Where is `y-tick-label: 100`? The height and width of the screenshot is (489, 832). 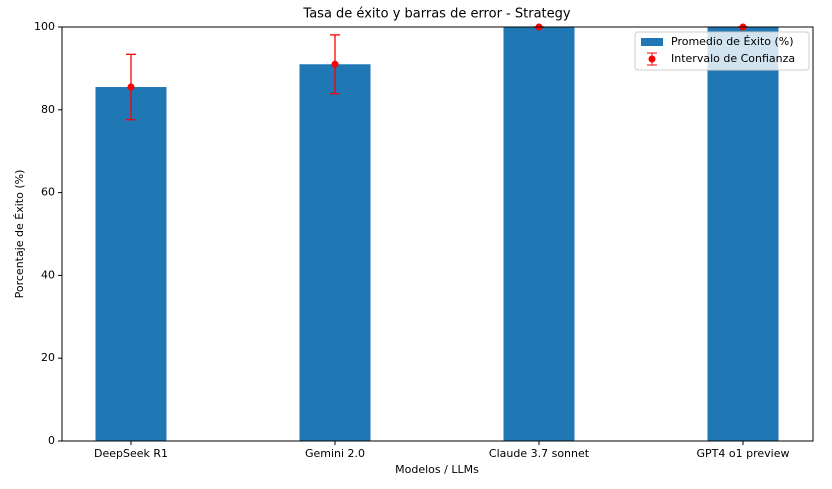
y-tick-label: 100 is located at coordinates (44, 26).